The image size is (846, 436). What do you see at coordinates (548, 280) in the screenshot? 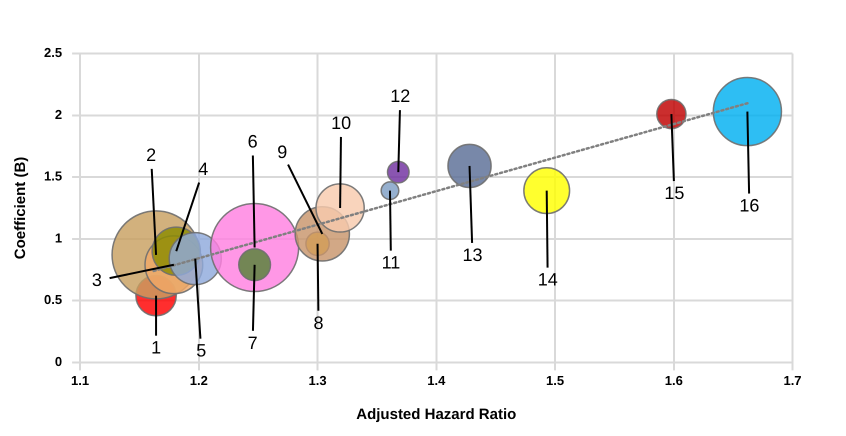
I see `annotation: 14` at bounding box center [548, 280].